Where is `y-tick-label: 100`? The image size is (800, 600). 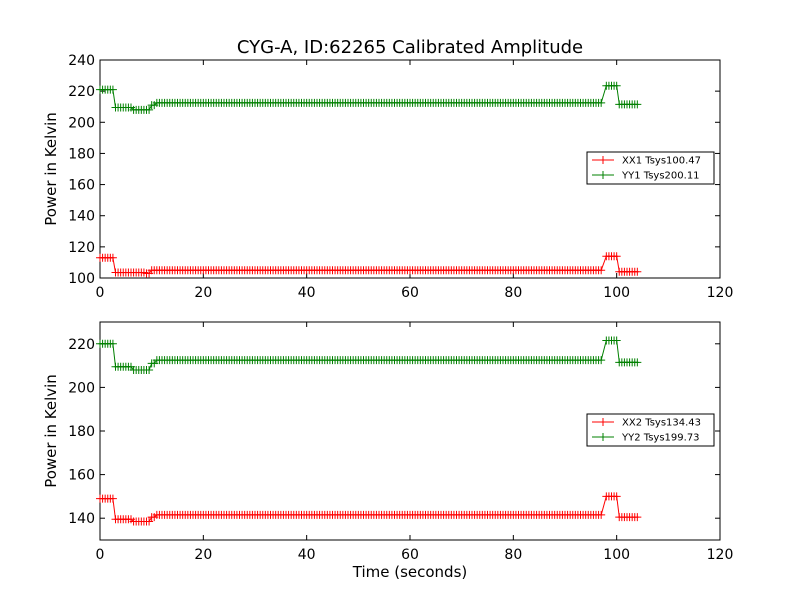 y-tick-label: 100 is located at coordinates (81, 279).